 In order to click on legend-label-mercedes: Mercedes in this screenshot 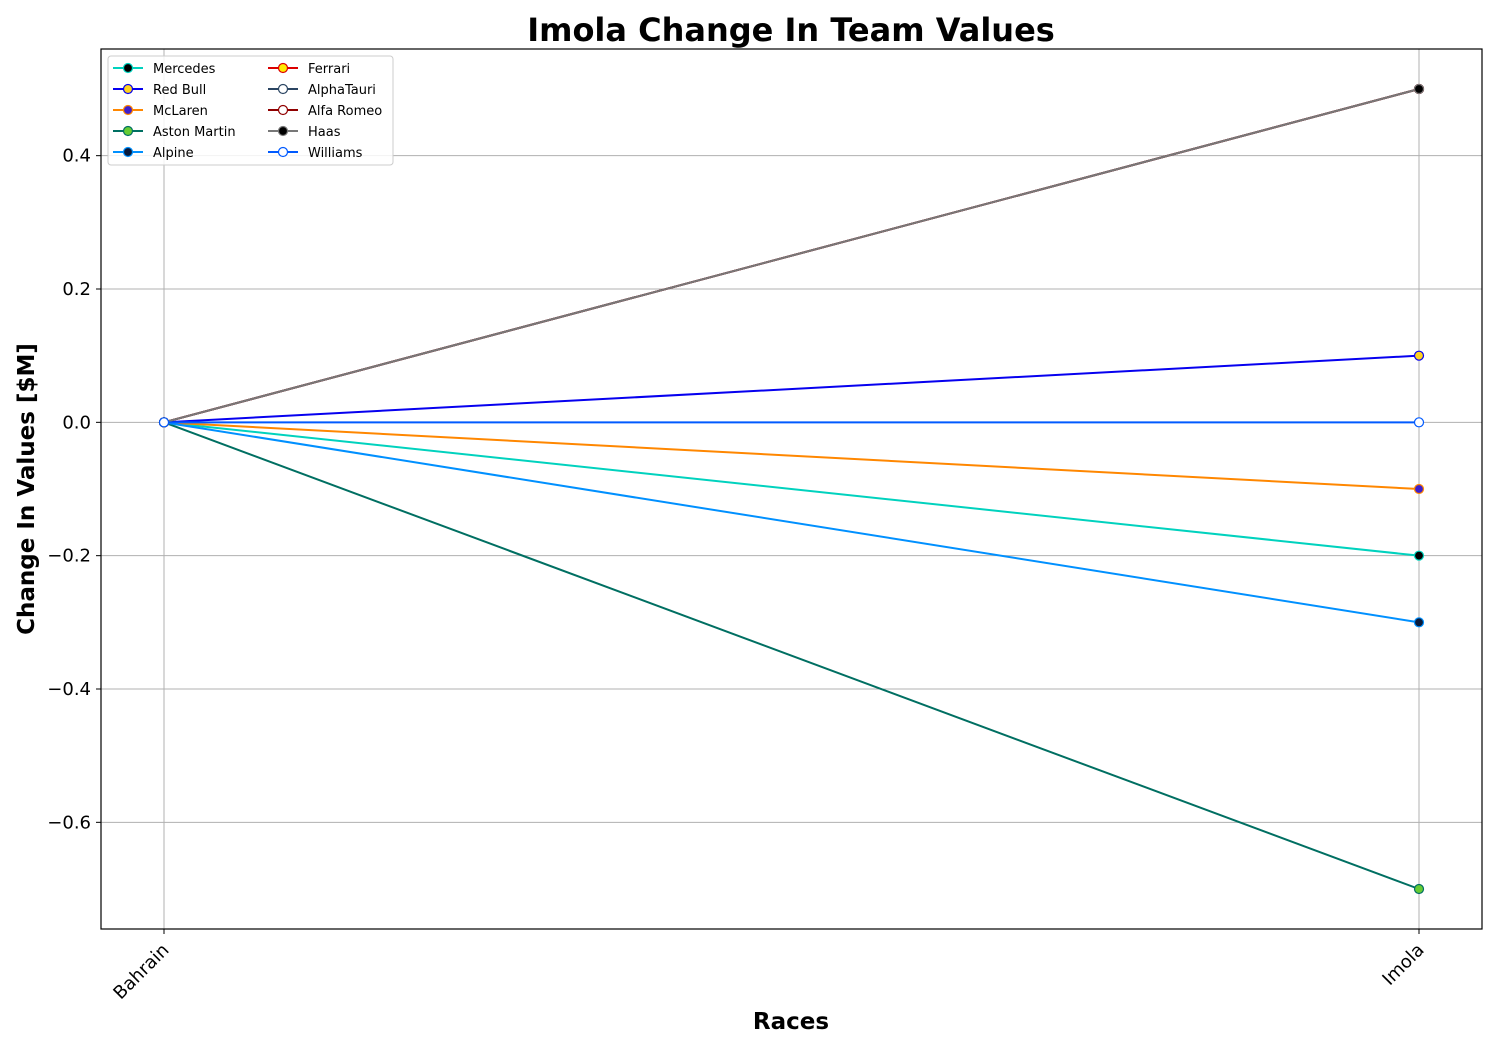, I will do `click(184, 69)`.